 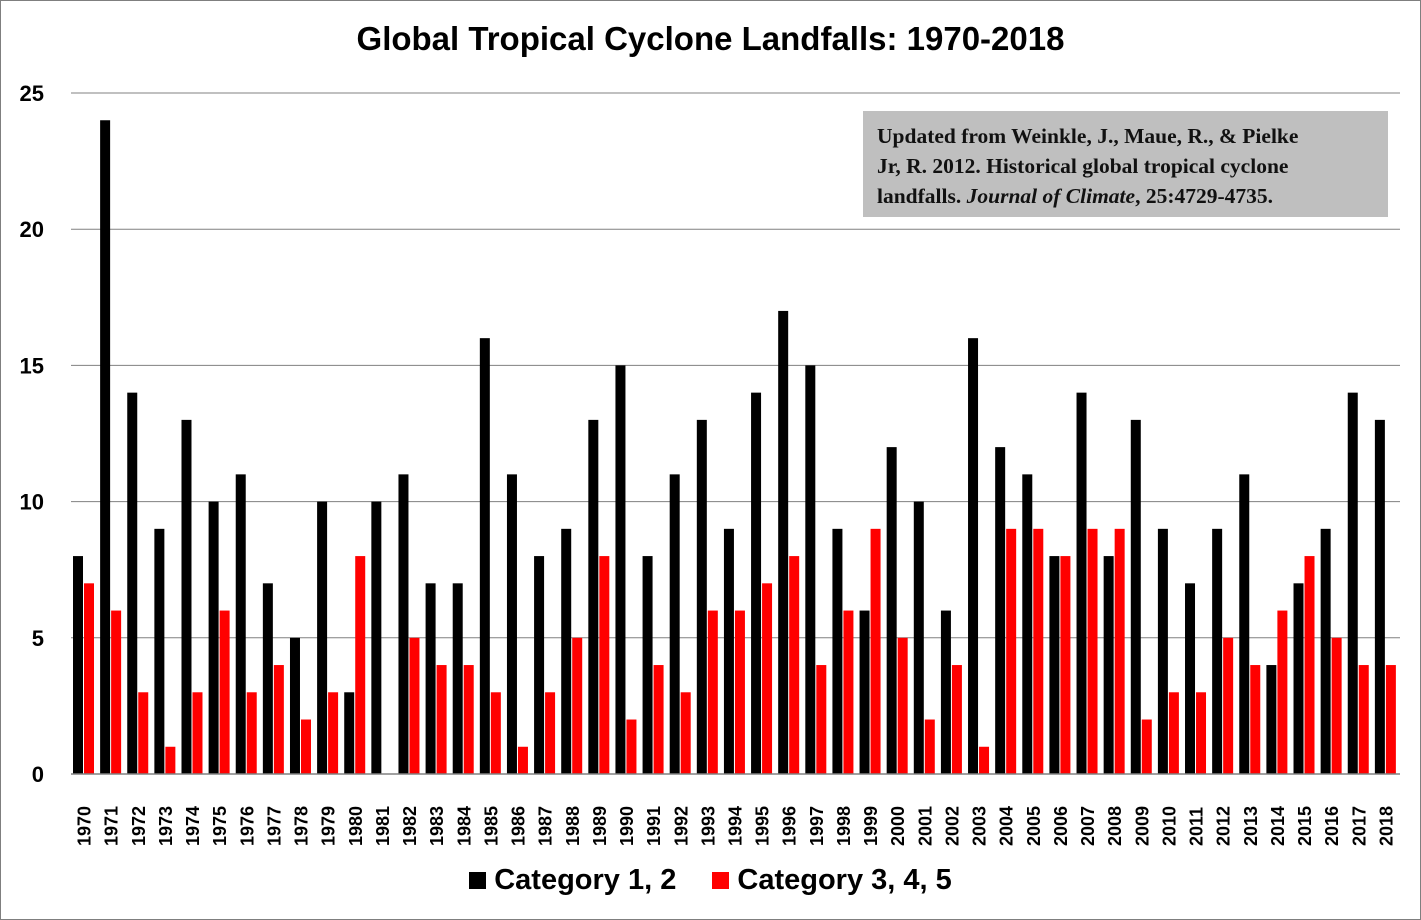 What do you see at coordinates (573, 826) in the screenshot?
I see `x-tick-label: 1988` at bounding box center [573, 826].